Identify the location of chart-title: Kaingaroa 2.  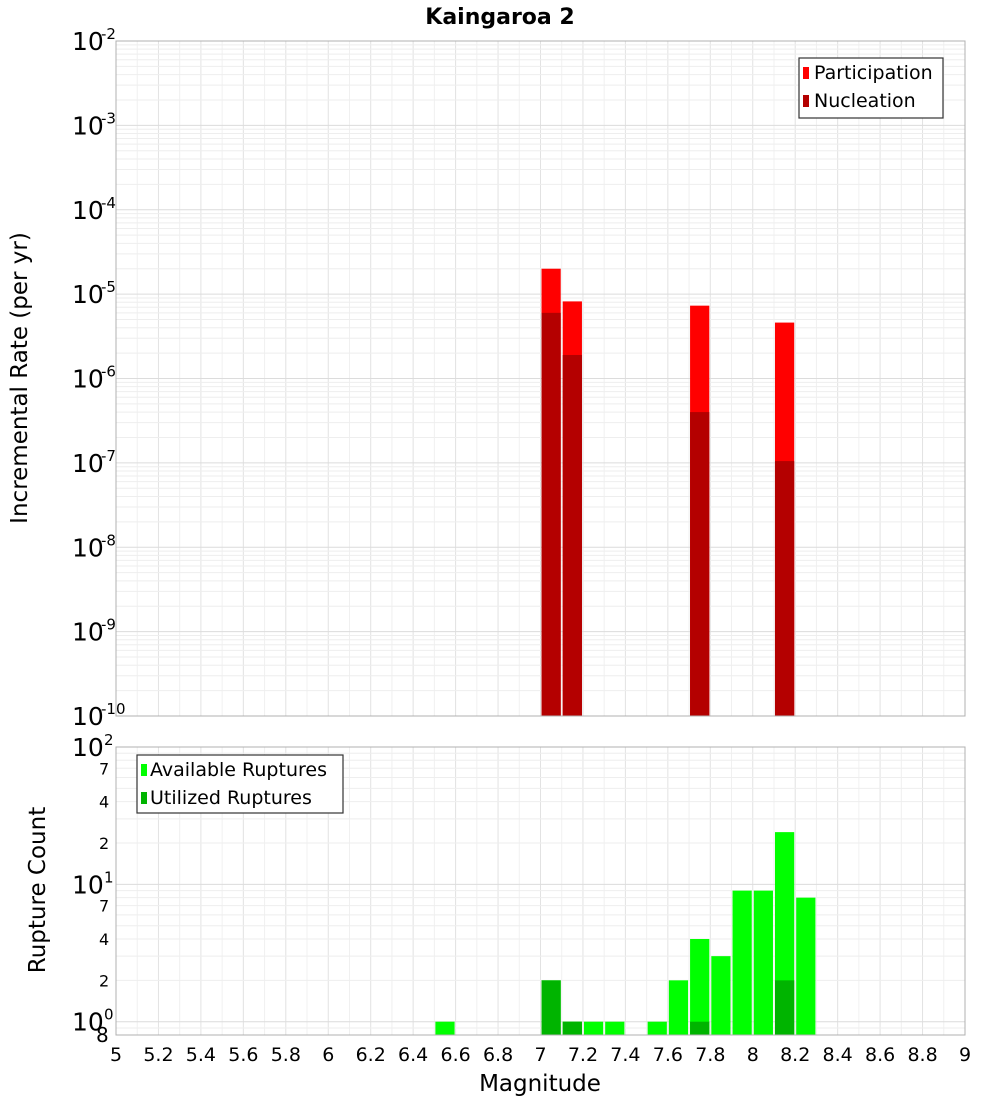
(499, 17).